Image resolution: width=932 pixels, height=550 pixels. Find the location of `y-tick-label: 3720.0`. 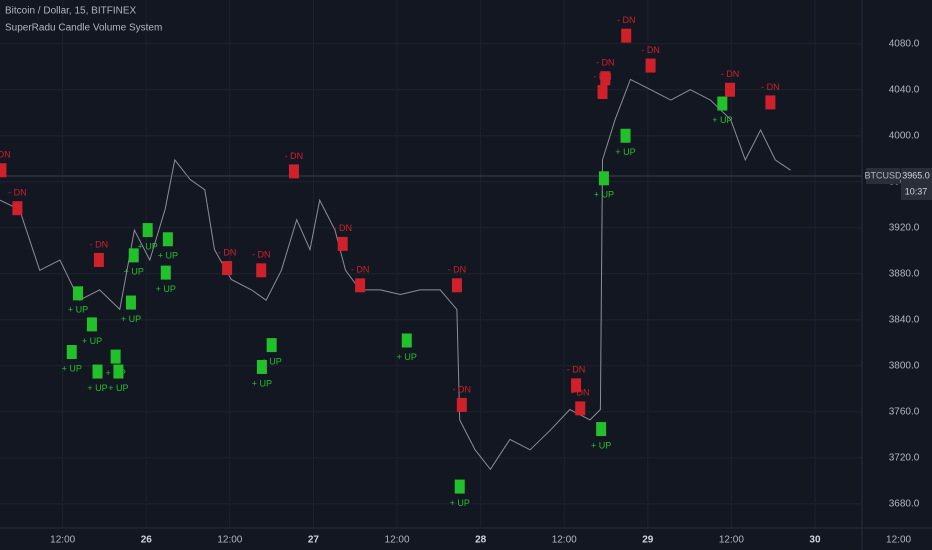

y-tick-label: 3720.0 is located at coordinates (904, 457).